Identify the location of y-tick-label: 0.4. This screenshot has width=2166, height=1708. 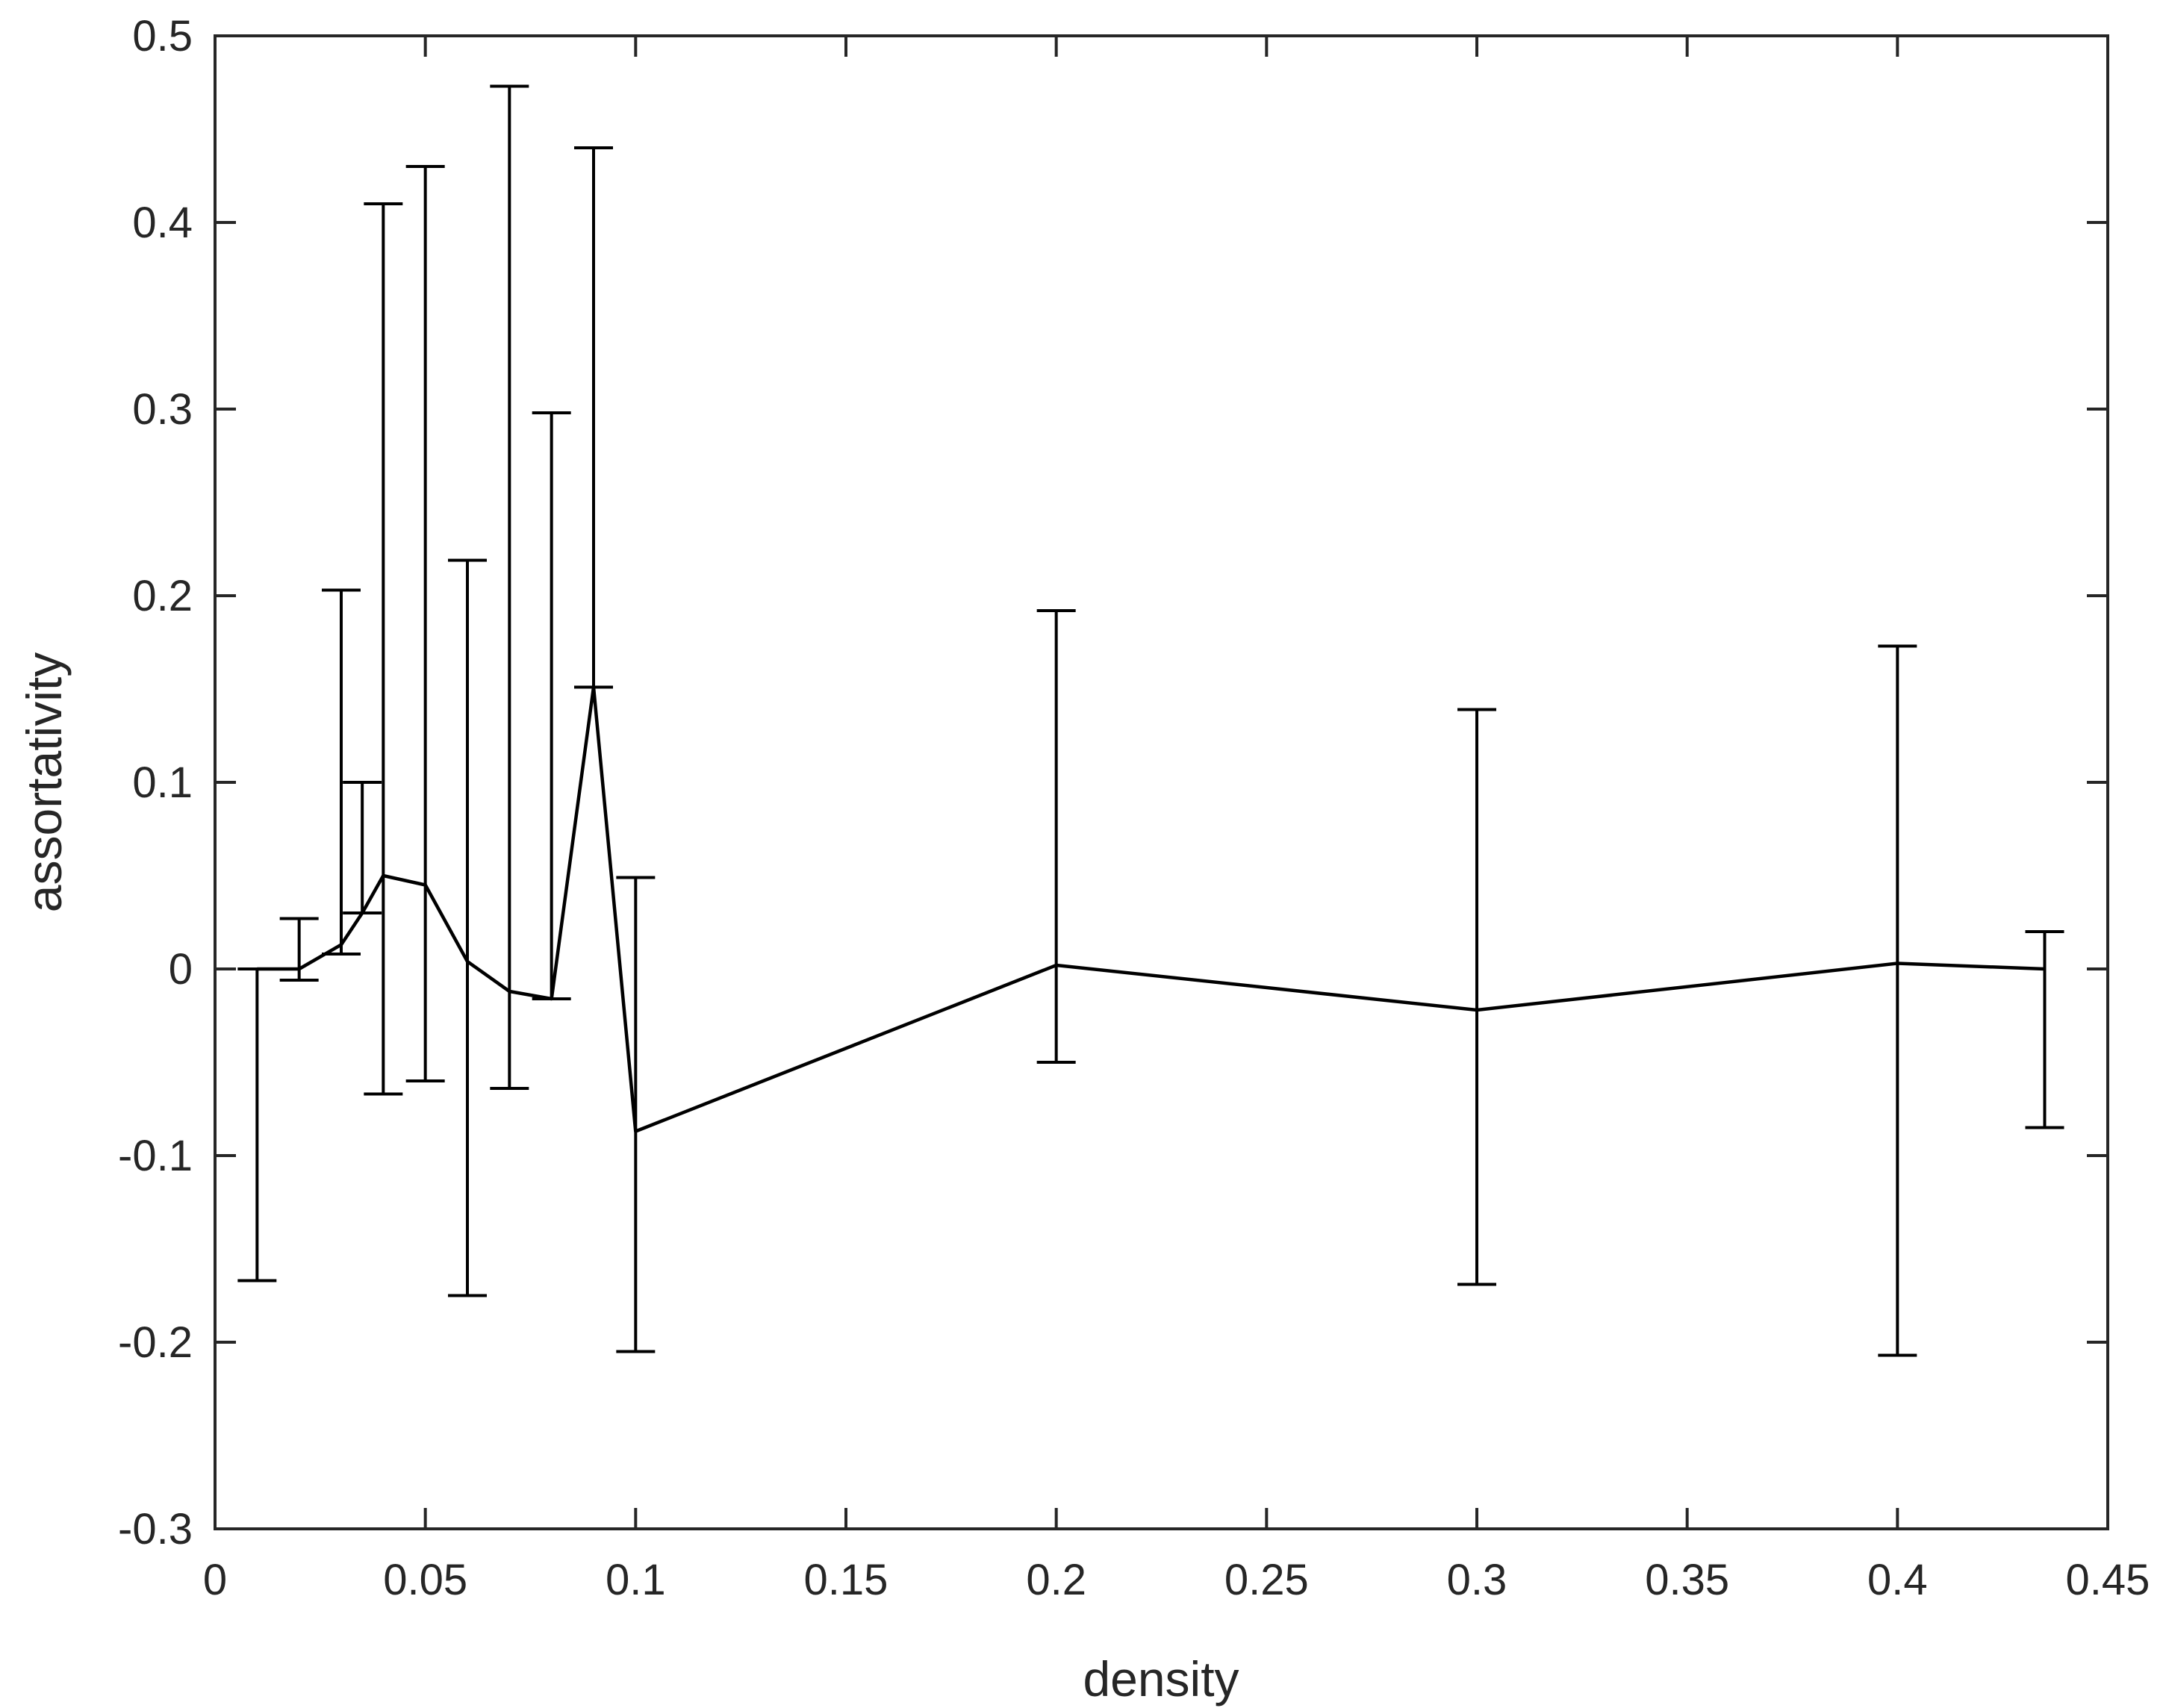
(162, 223).